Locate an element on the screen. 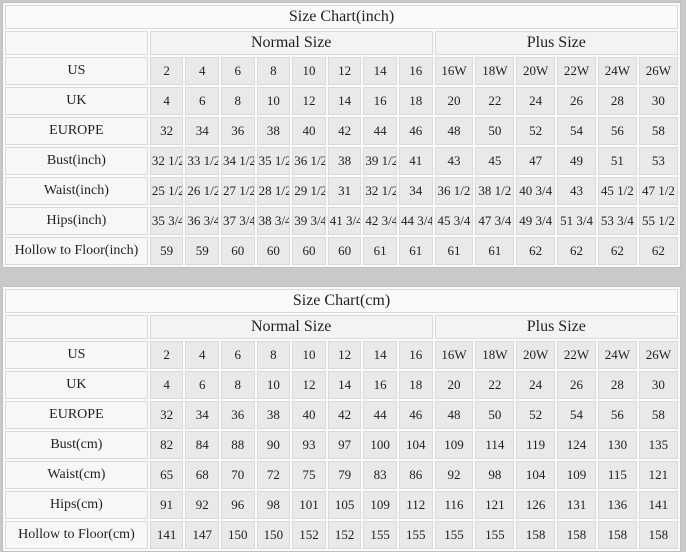 The height and width of the screenshot is (552, 686). data-cell: 34 is located at coordinates (202, 131).